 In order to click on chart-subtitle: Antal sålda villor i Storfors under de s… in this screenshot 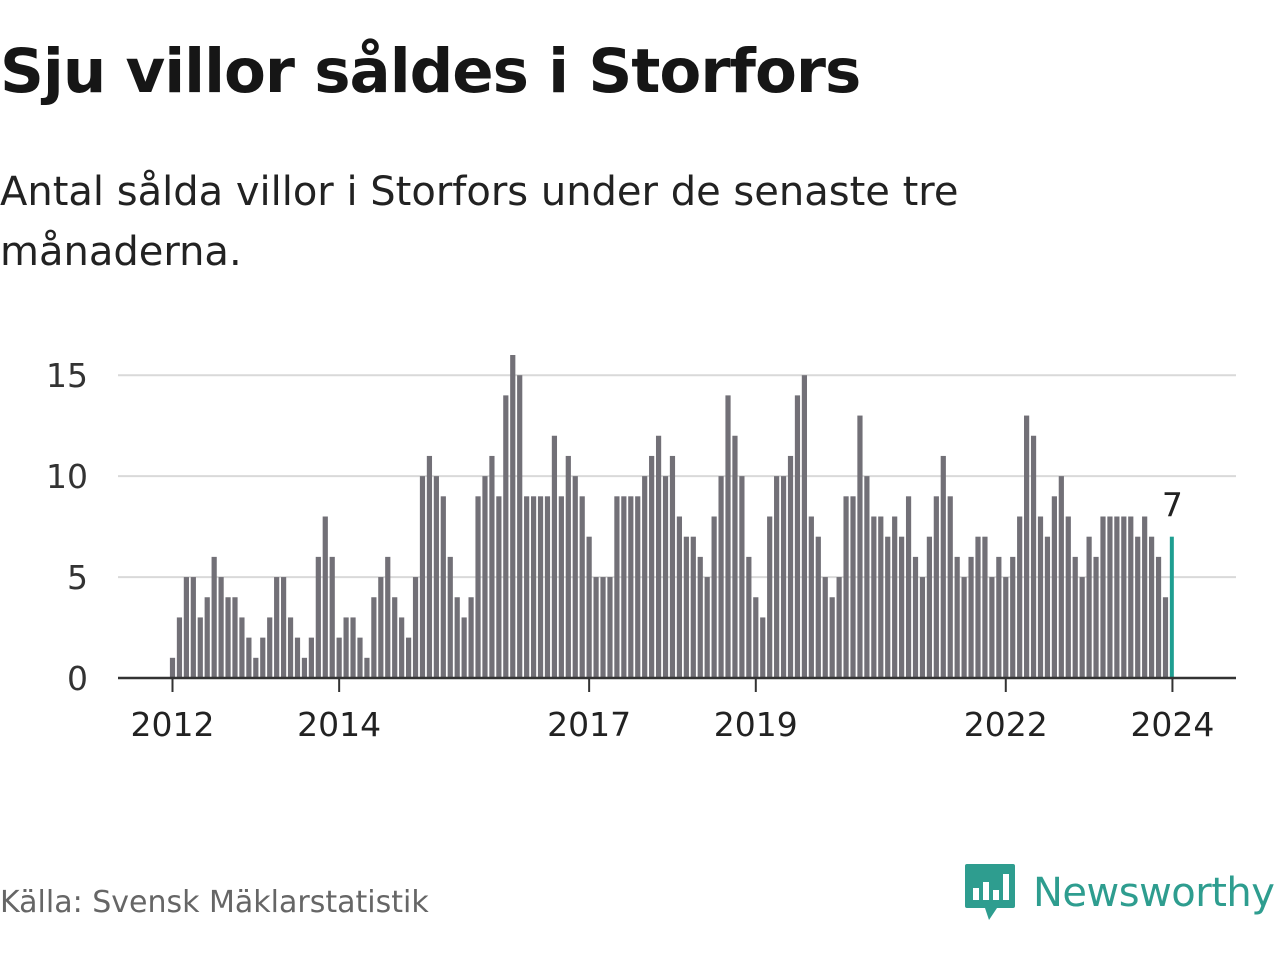, I will do `click(479, 222)`.